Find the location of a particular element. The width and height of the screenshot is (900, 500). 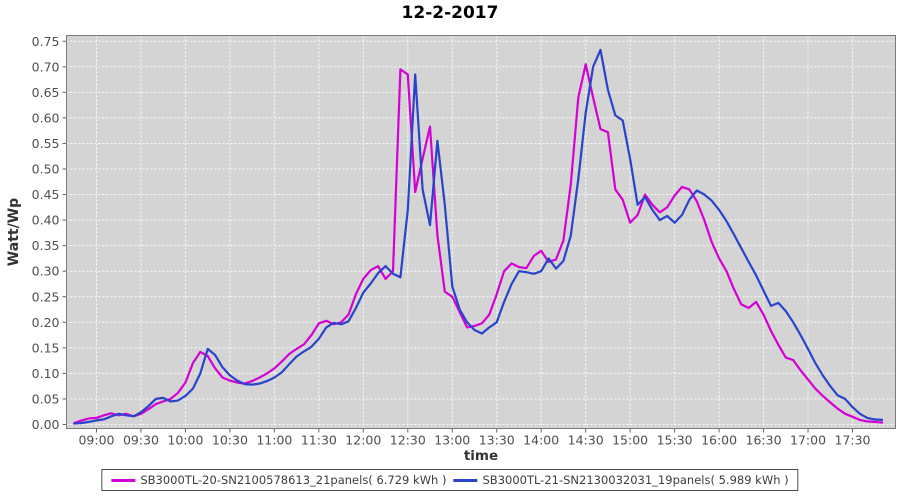

x-tick-label: 13:00 is located at coordinates (452, 440).